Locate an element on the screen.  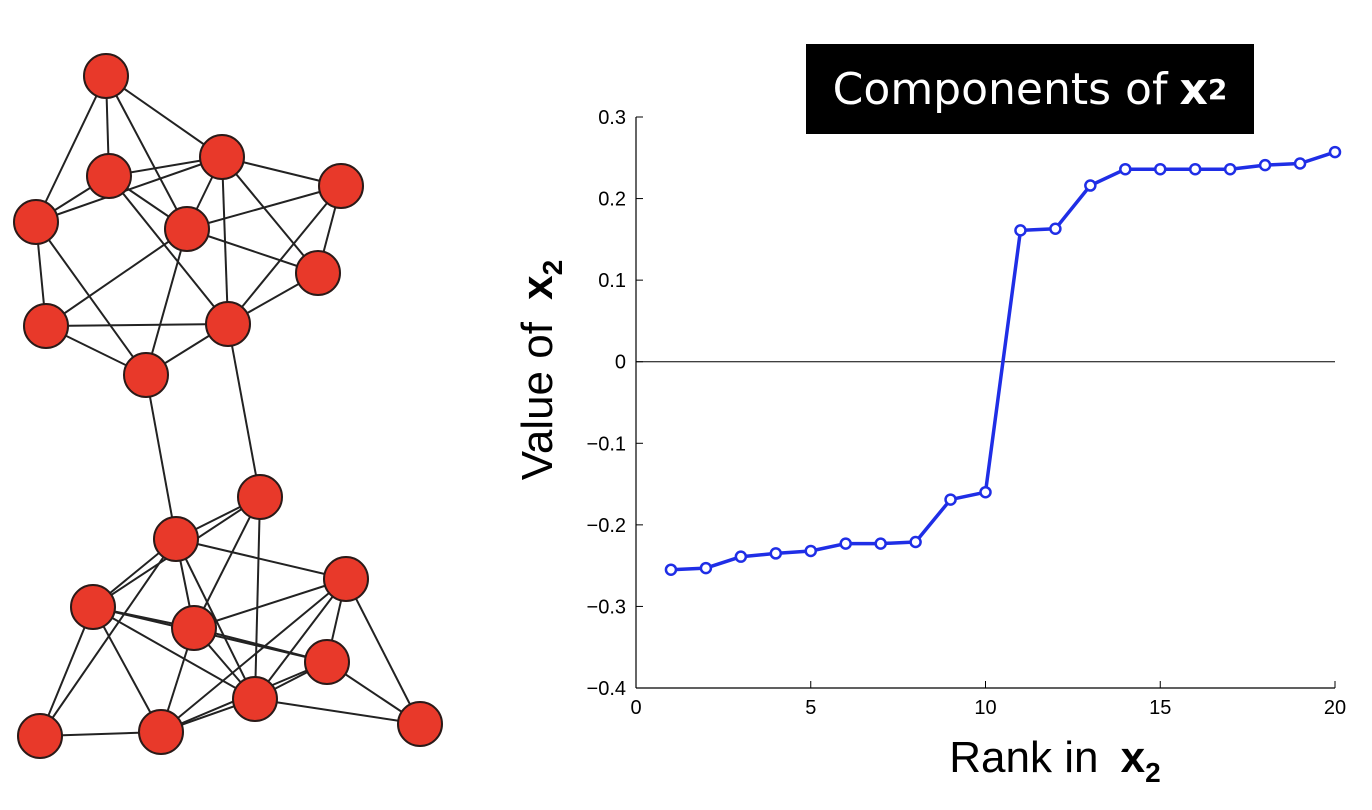
y-tick-label: −0.1 is located at coordinates (606, 444).